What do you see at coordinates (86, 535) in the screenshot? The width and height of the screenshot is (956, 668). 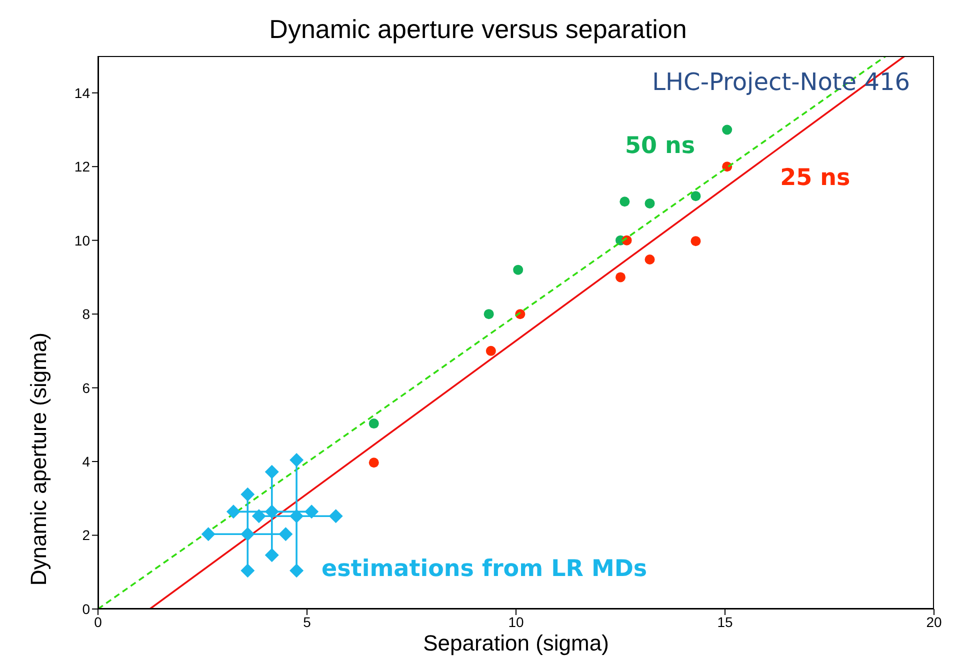 I see `y-tick-label: 2` at bounding box center [86, 535].